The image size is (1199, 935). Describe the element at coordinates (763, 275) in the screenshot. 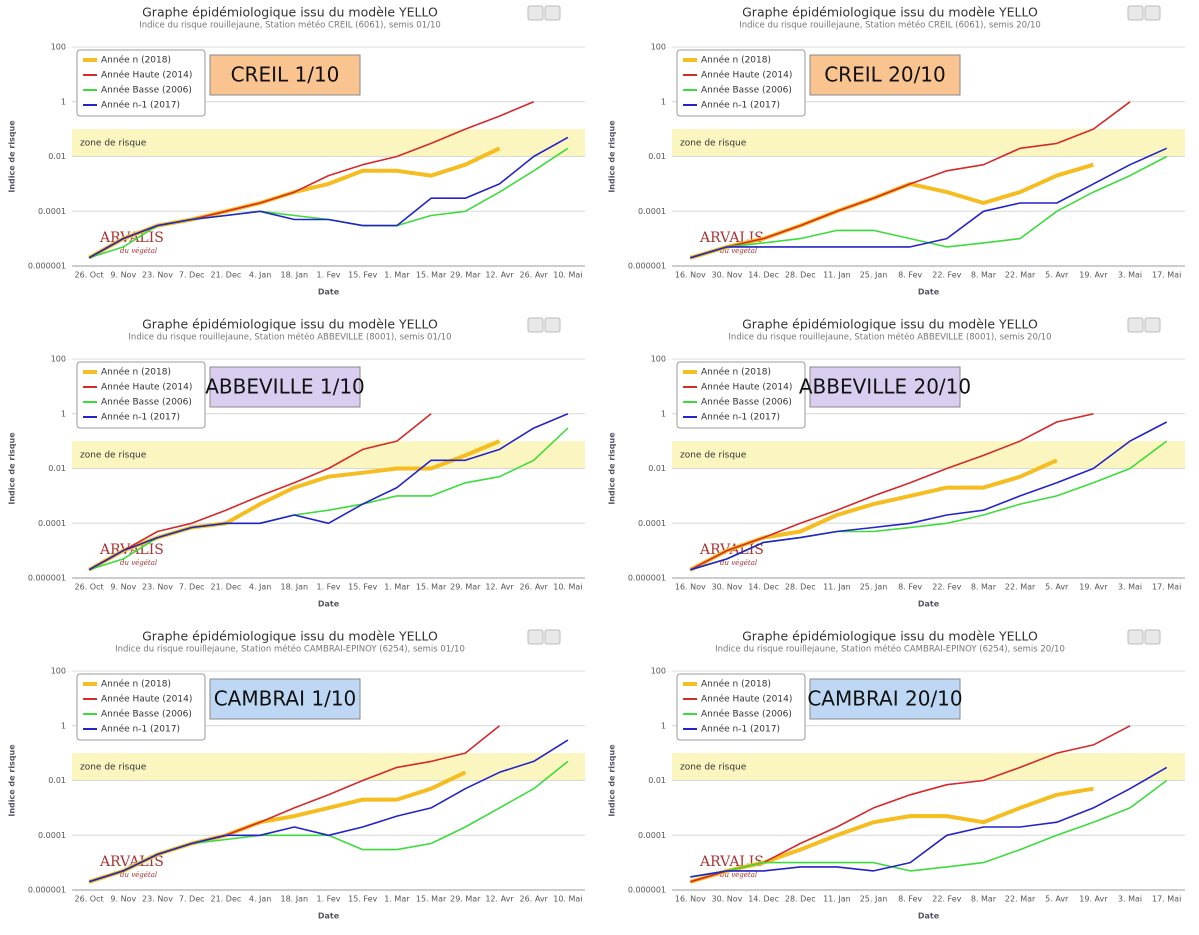

I see `x-tick-label: 14. Dec` at that location.